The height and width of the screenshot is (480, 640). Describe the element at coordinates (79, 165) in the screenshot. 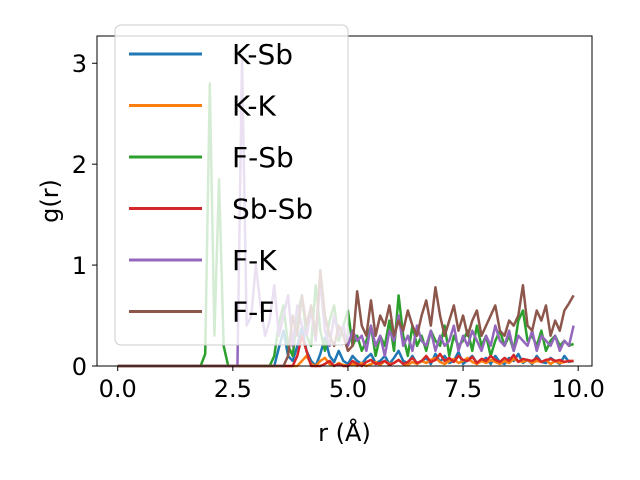

I see `y-tick-label: 2` at that location.